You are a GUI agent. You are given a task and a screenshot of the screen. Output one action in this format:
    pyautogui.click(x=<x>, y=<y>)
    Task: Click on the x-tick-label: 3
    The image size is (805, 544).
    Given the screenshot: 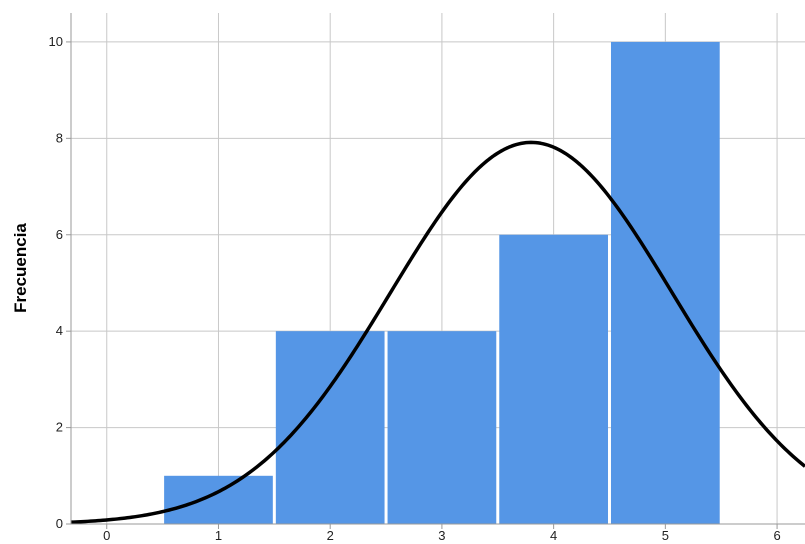 What is the action you would take?
    pyautogui.click(x=441, y=535)
    